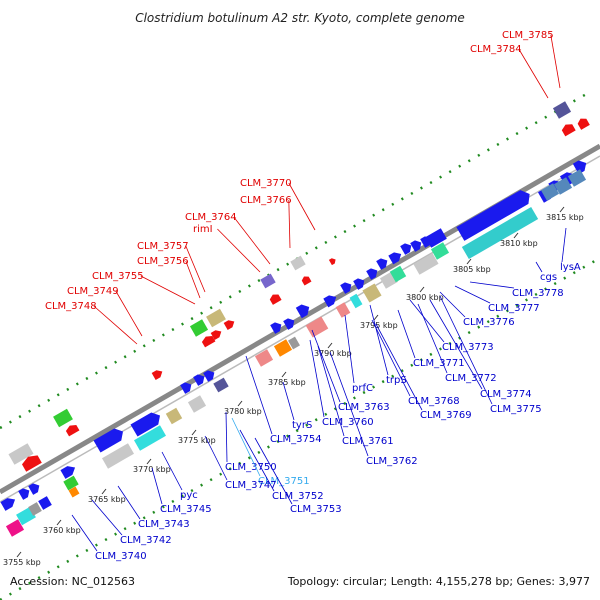 The width and height of the screenshot is (600, 600). What do you see at coordinates (71, 306) in the screenshot?
I see `gene-label: CLM_3748` at bounding box center [71, 306].